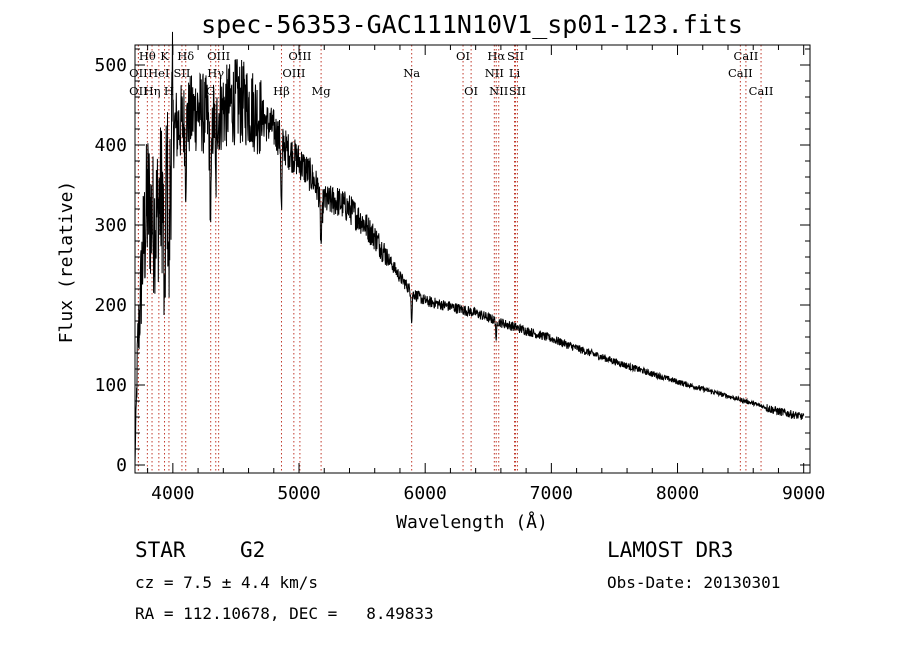  I want to click on coordinates-text: RA = 112.10678, DEC = 8.49833, so click(284, 613).